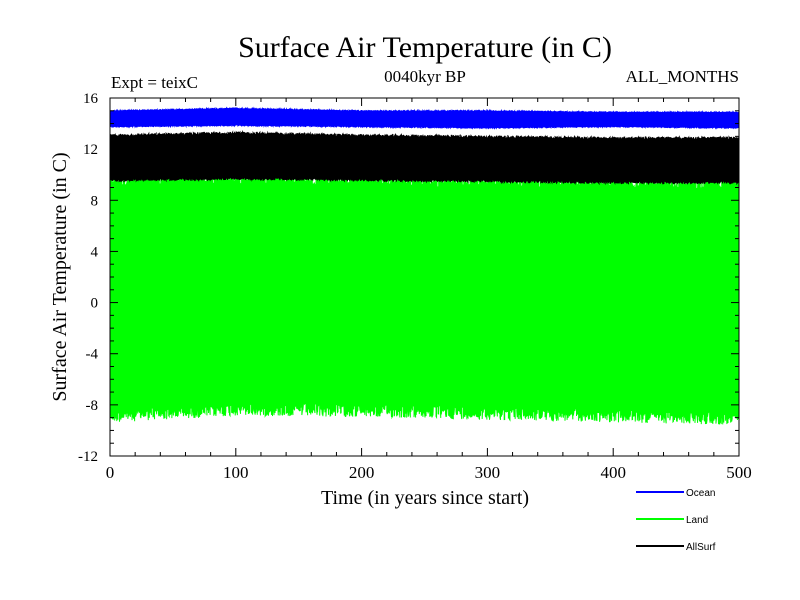 The image size is (800, 600). Describe the element at coordinates (236, 472) in the screenshot. I see `x-tick-label: 100` at that location.